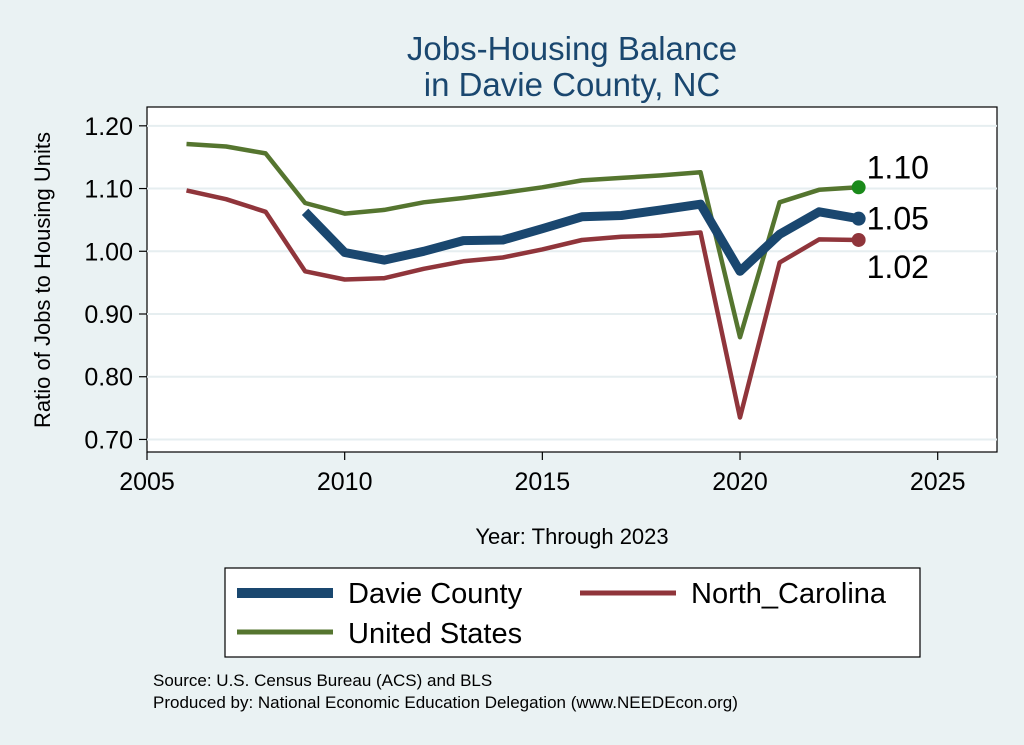 The image size is (1024, 745). What do you see at coordinates (42, 280) in the screenshot?
I see `y-axis-label: Ratio of Jobs to Housing Units` at bounding box center [42, 280].